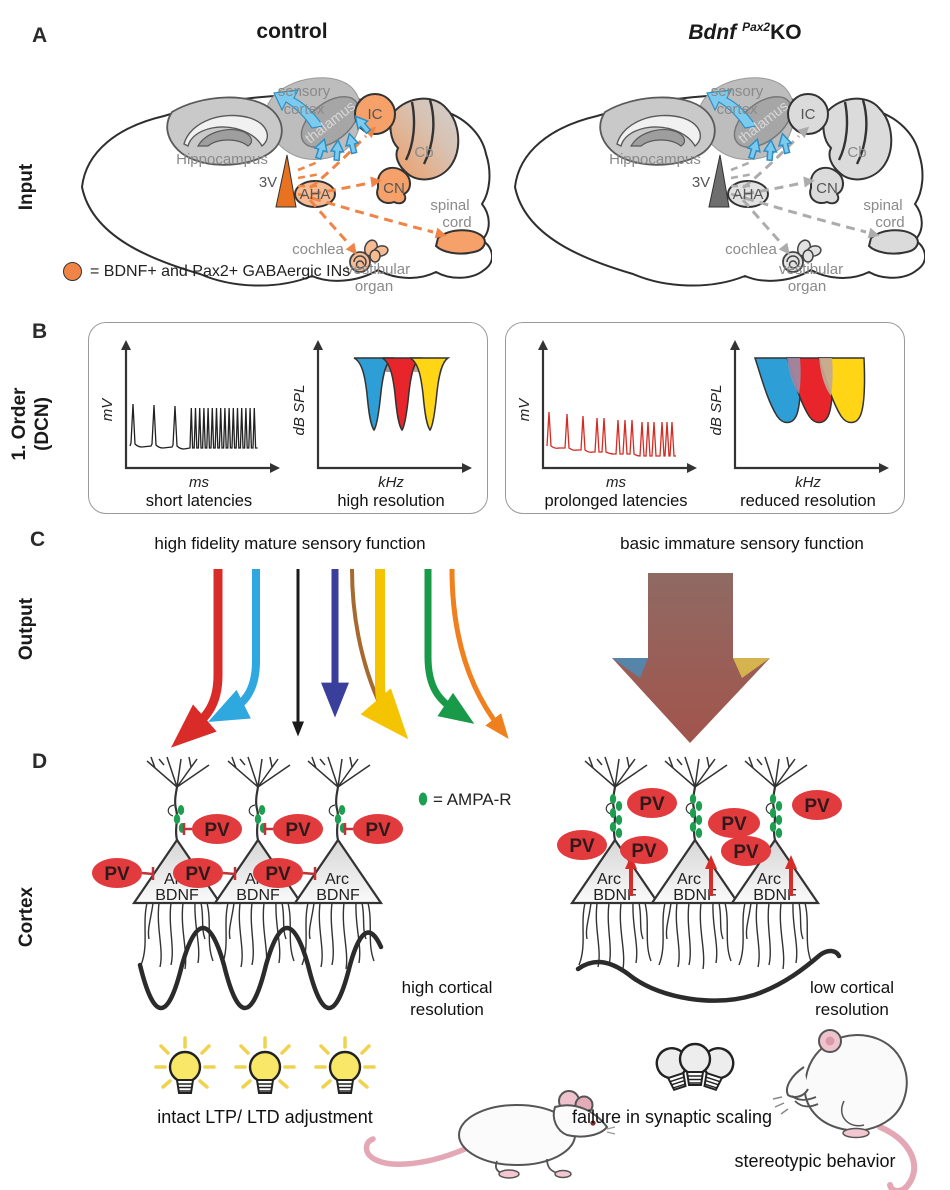  I want to click on y-axis-label: dB SPL, so click(299, 410).